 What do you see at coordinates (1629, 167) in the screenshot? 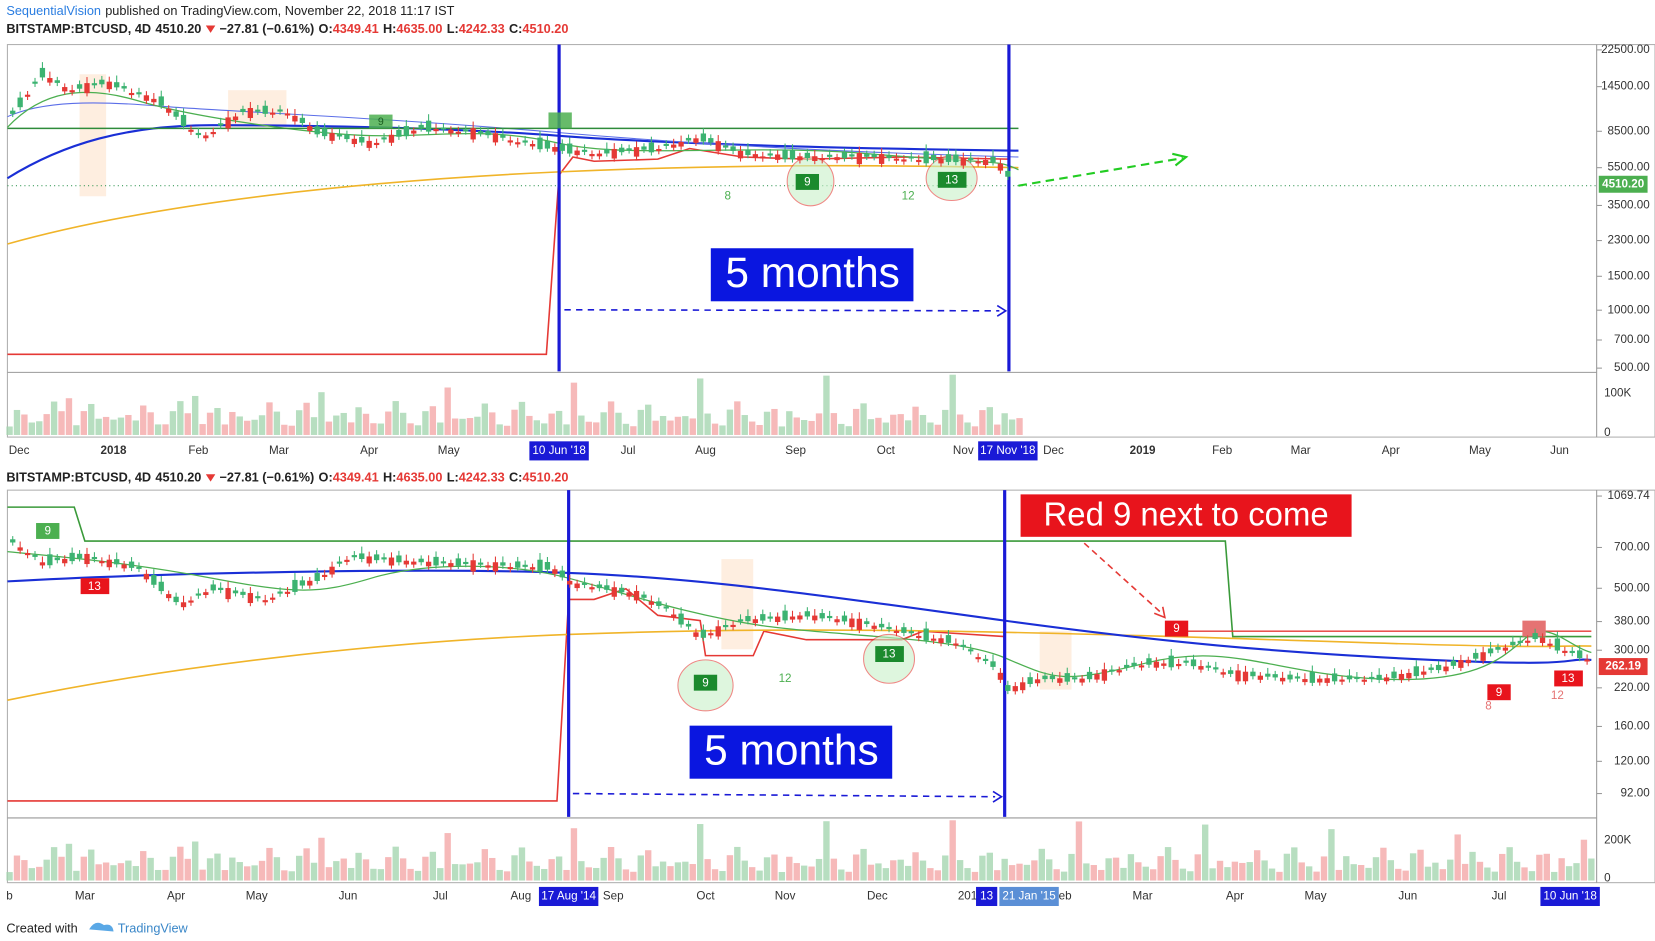
I see `price-label: 5500.00` at bounding box center [1629, 167].